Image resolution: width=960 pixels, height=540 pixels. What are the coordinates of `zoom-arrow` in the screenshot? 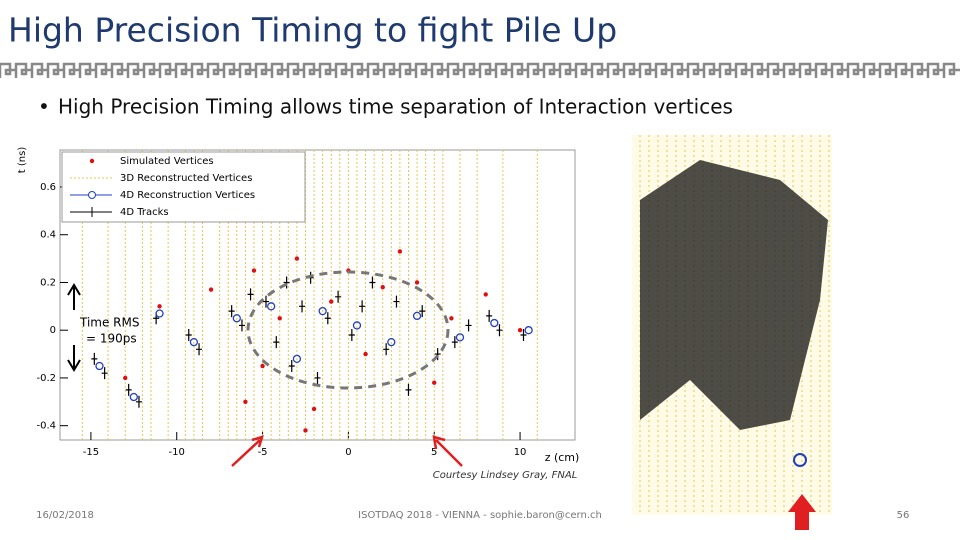 It's located at (802, 512).